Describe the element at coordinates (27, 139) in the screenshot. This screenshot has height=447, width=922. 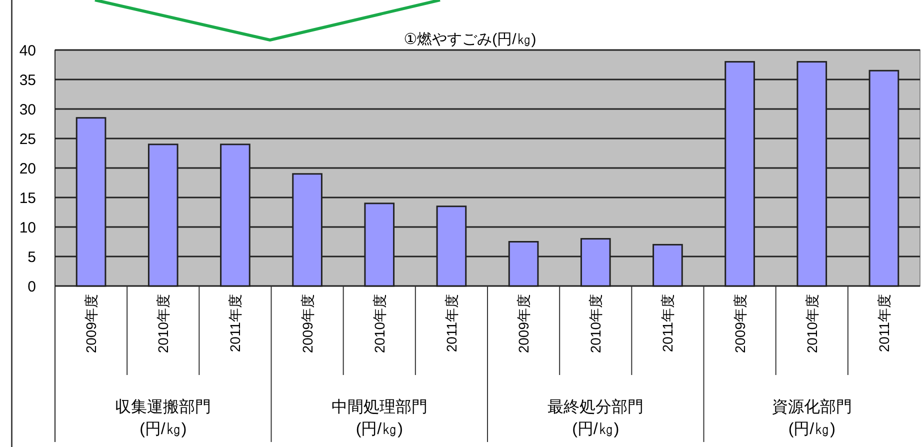
I see `y-tick-label: 25` at that location.